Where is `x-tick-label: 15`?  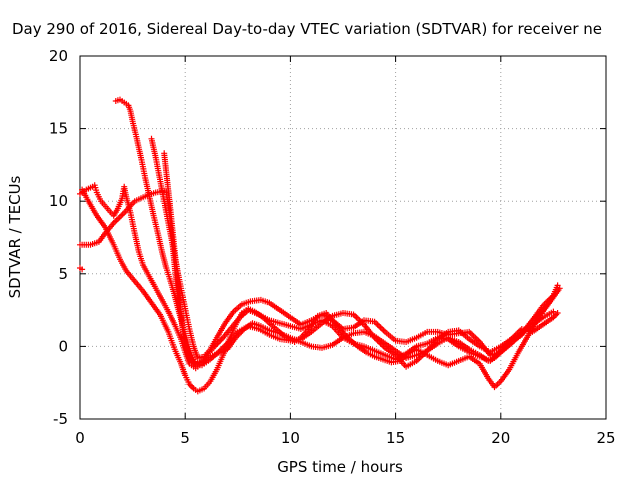
x-tick-label: 15 is located at coordinates (395, 438).